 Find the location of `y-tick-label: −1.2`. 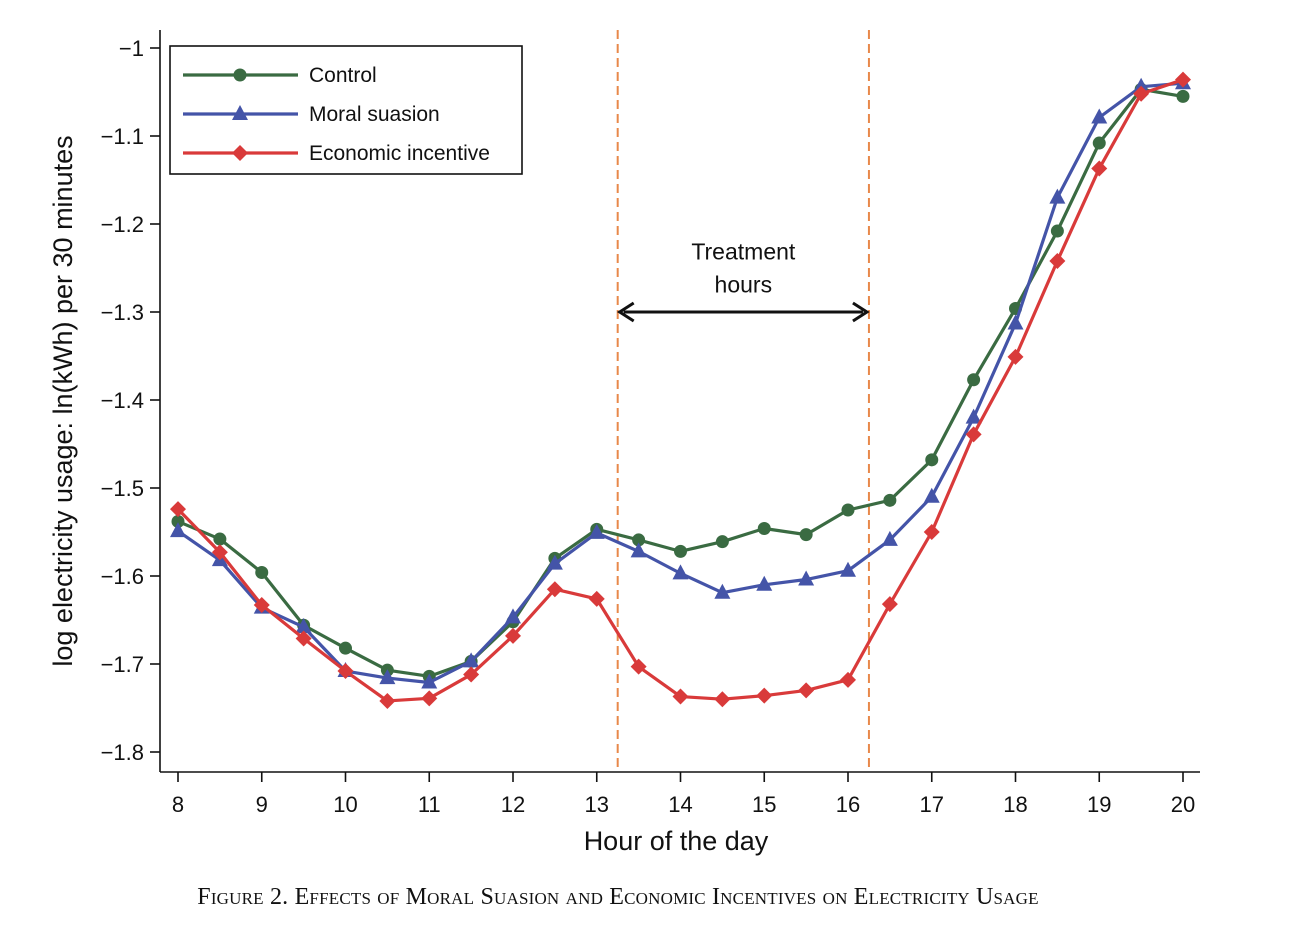

y-tick-label: −1.2 is located at coordinates (122, 224).